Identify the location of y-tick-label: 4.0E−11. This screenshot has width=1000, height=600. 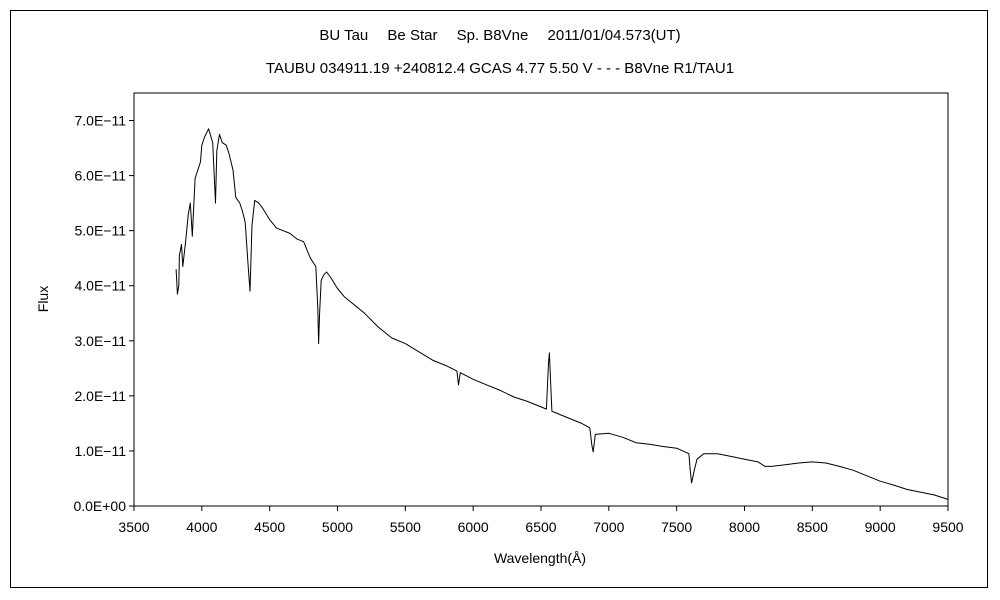
(100, 286).